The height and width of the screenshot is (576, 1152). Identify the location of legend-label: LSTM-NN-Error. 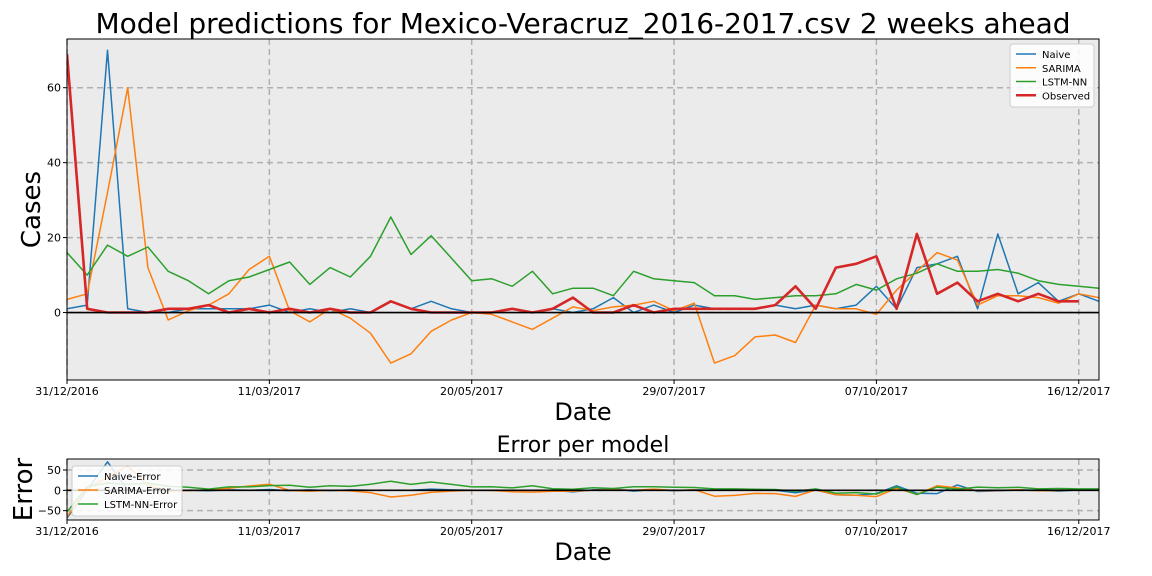
(141, 505).